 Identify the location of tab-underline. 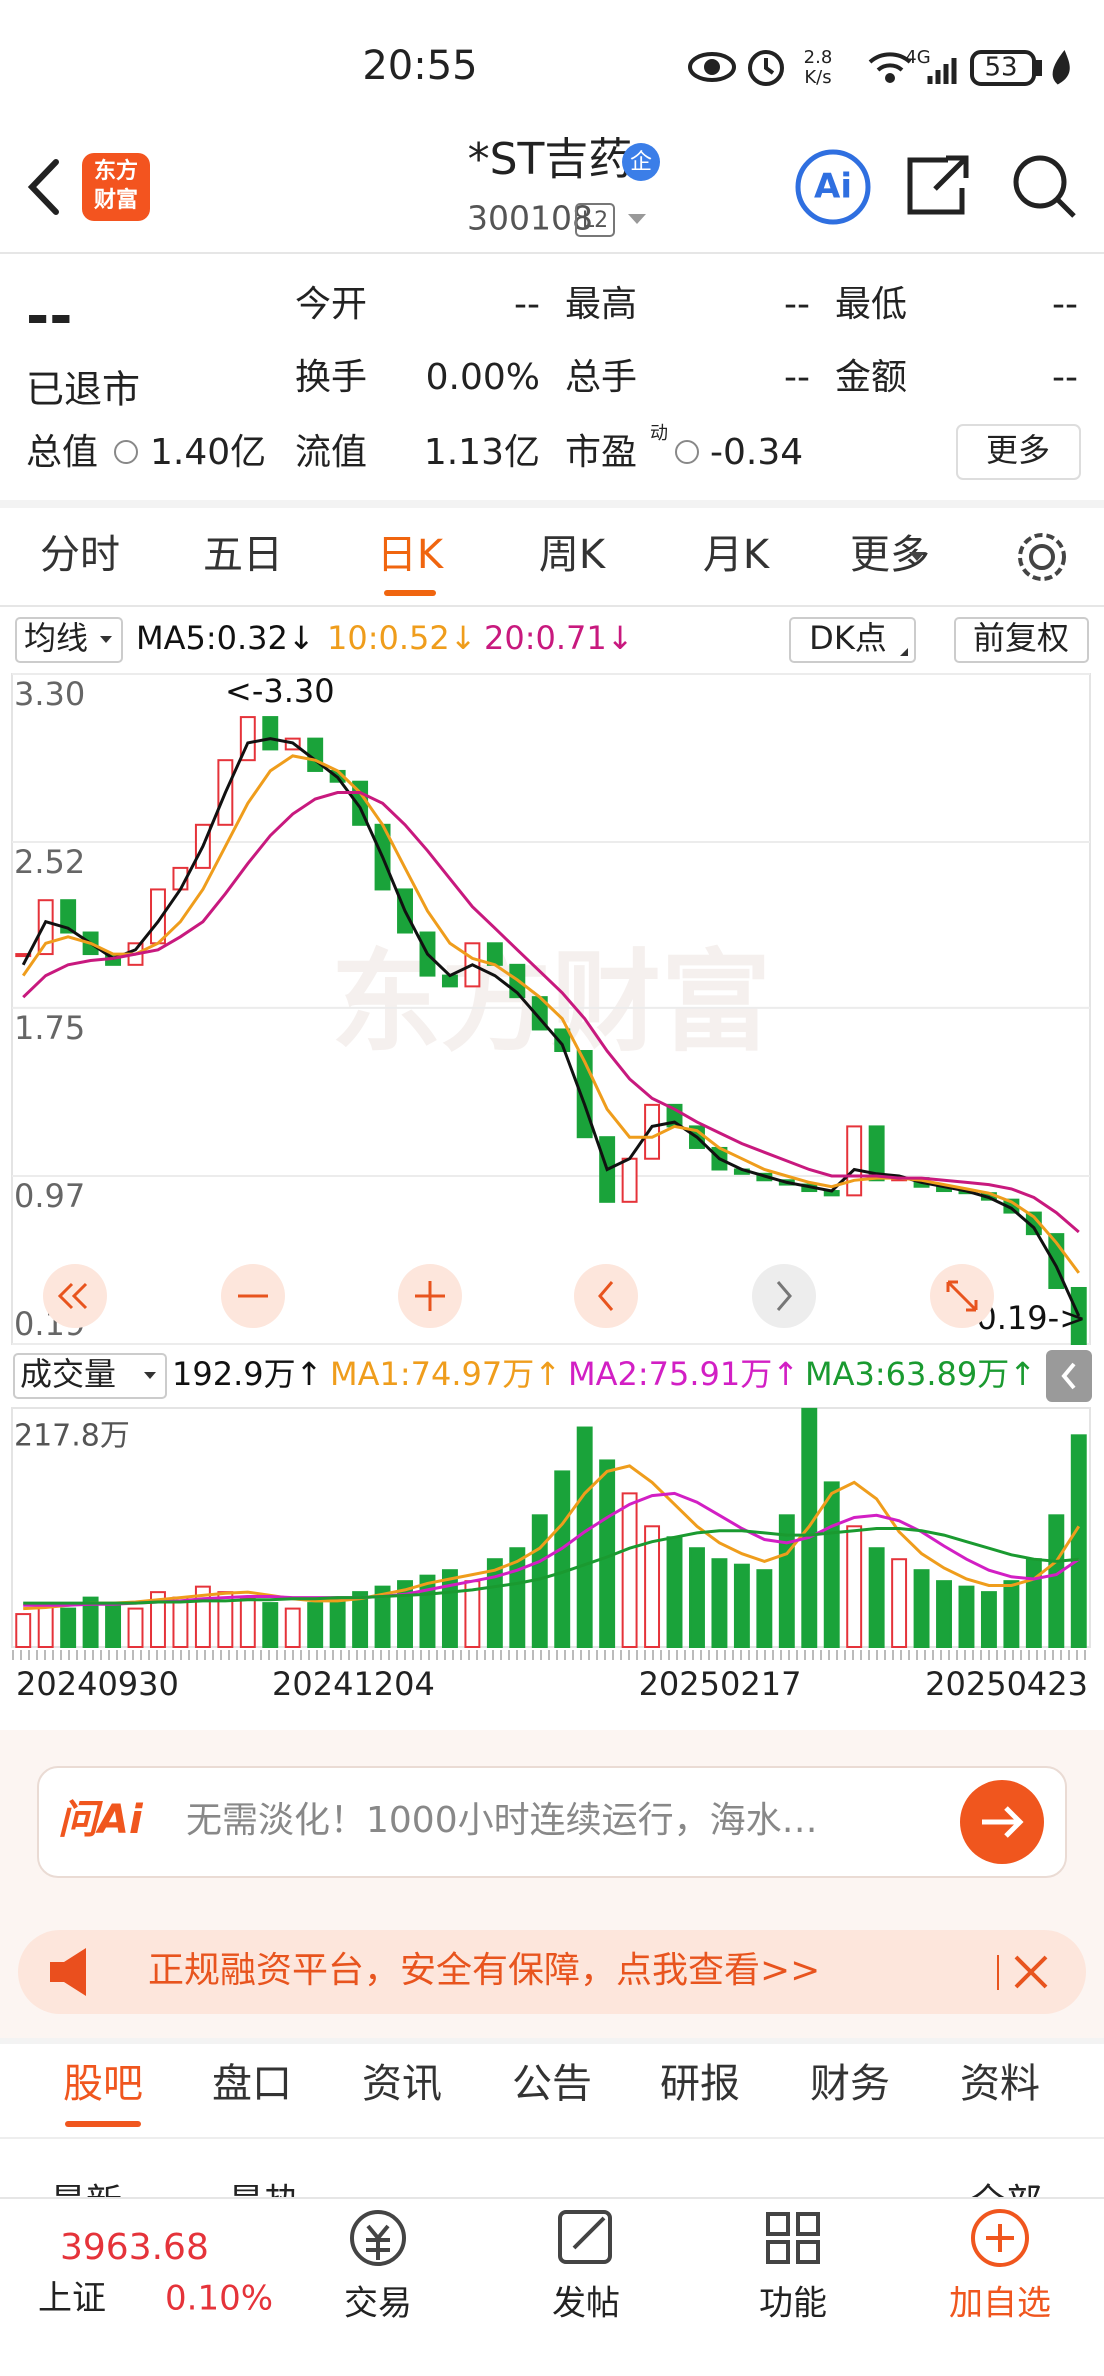
(103, 2124).